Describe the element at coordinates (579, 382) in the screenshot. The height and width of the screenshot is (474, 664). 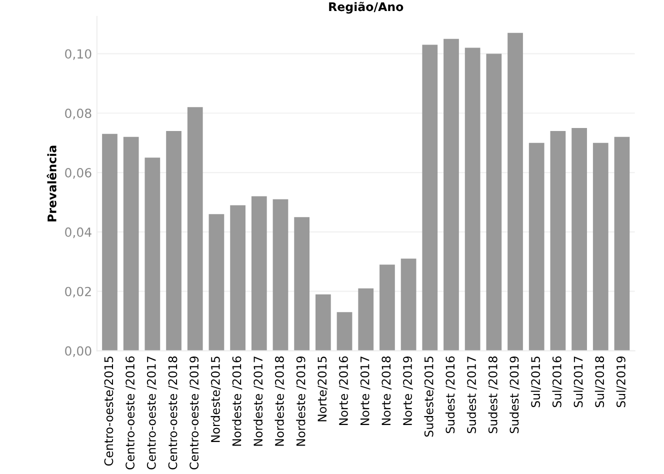
I see `x-tick-label: Sul/2017` at that location.